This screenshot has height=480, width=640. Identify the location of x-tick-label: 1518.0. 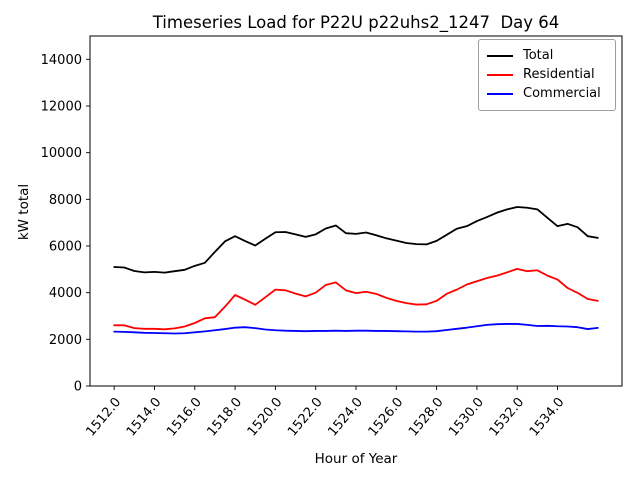
(224, 417).